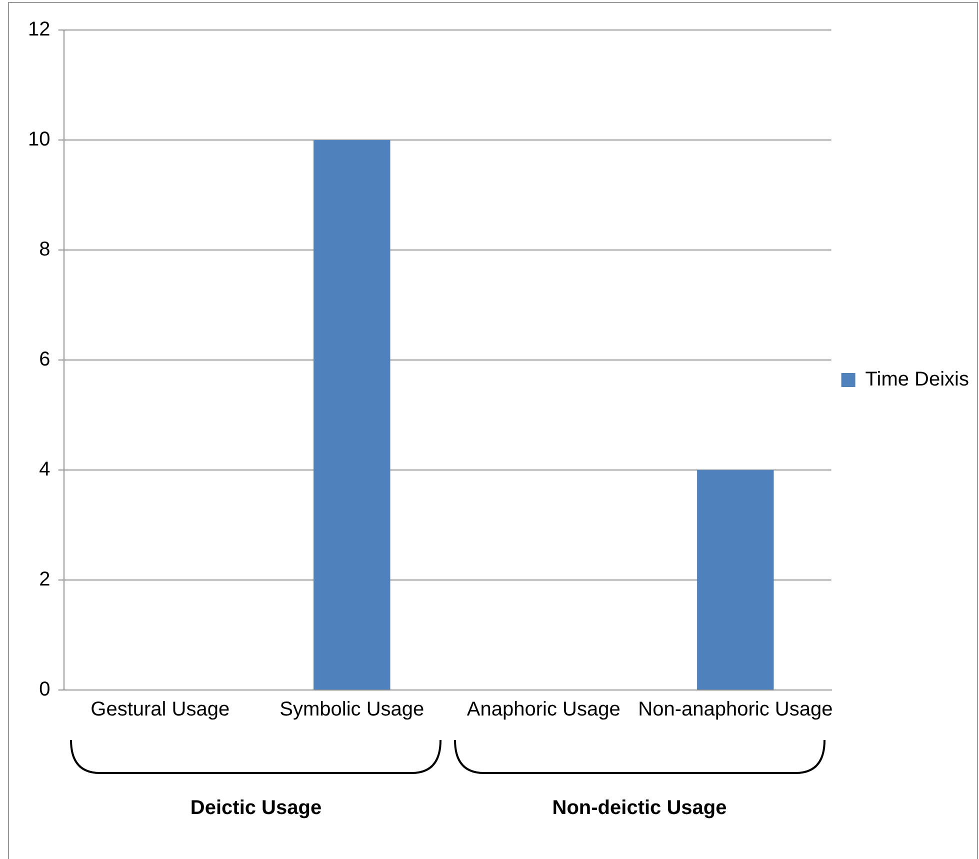  Describe the element at coordinates (735, 709) in the screenshot. I see `x-tick-label: Non-anaphoric Usage` at that location.